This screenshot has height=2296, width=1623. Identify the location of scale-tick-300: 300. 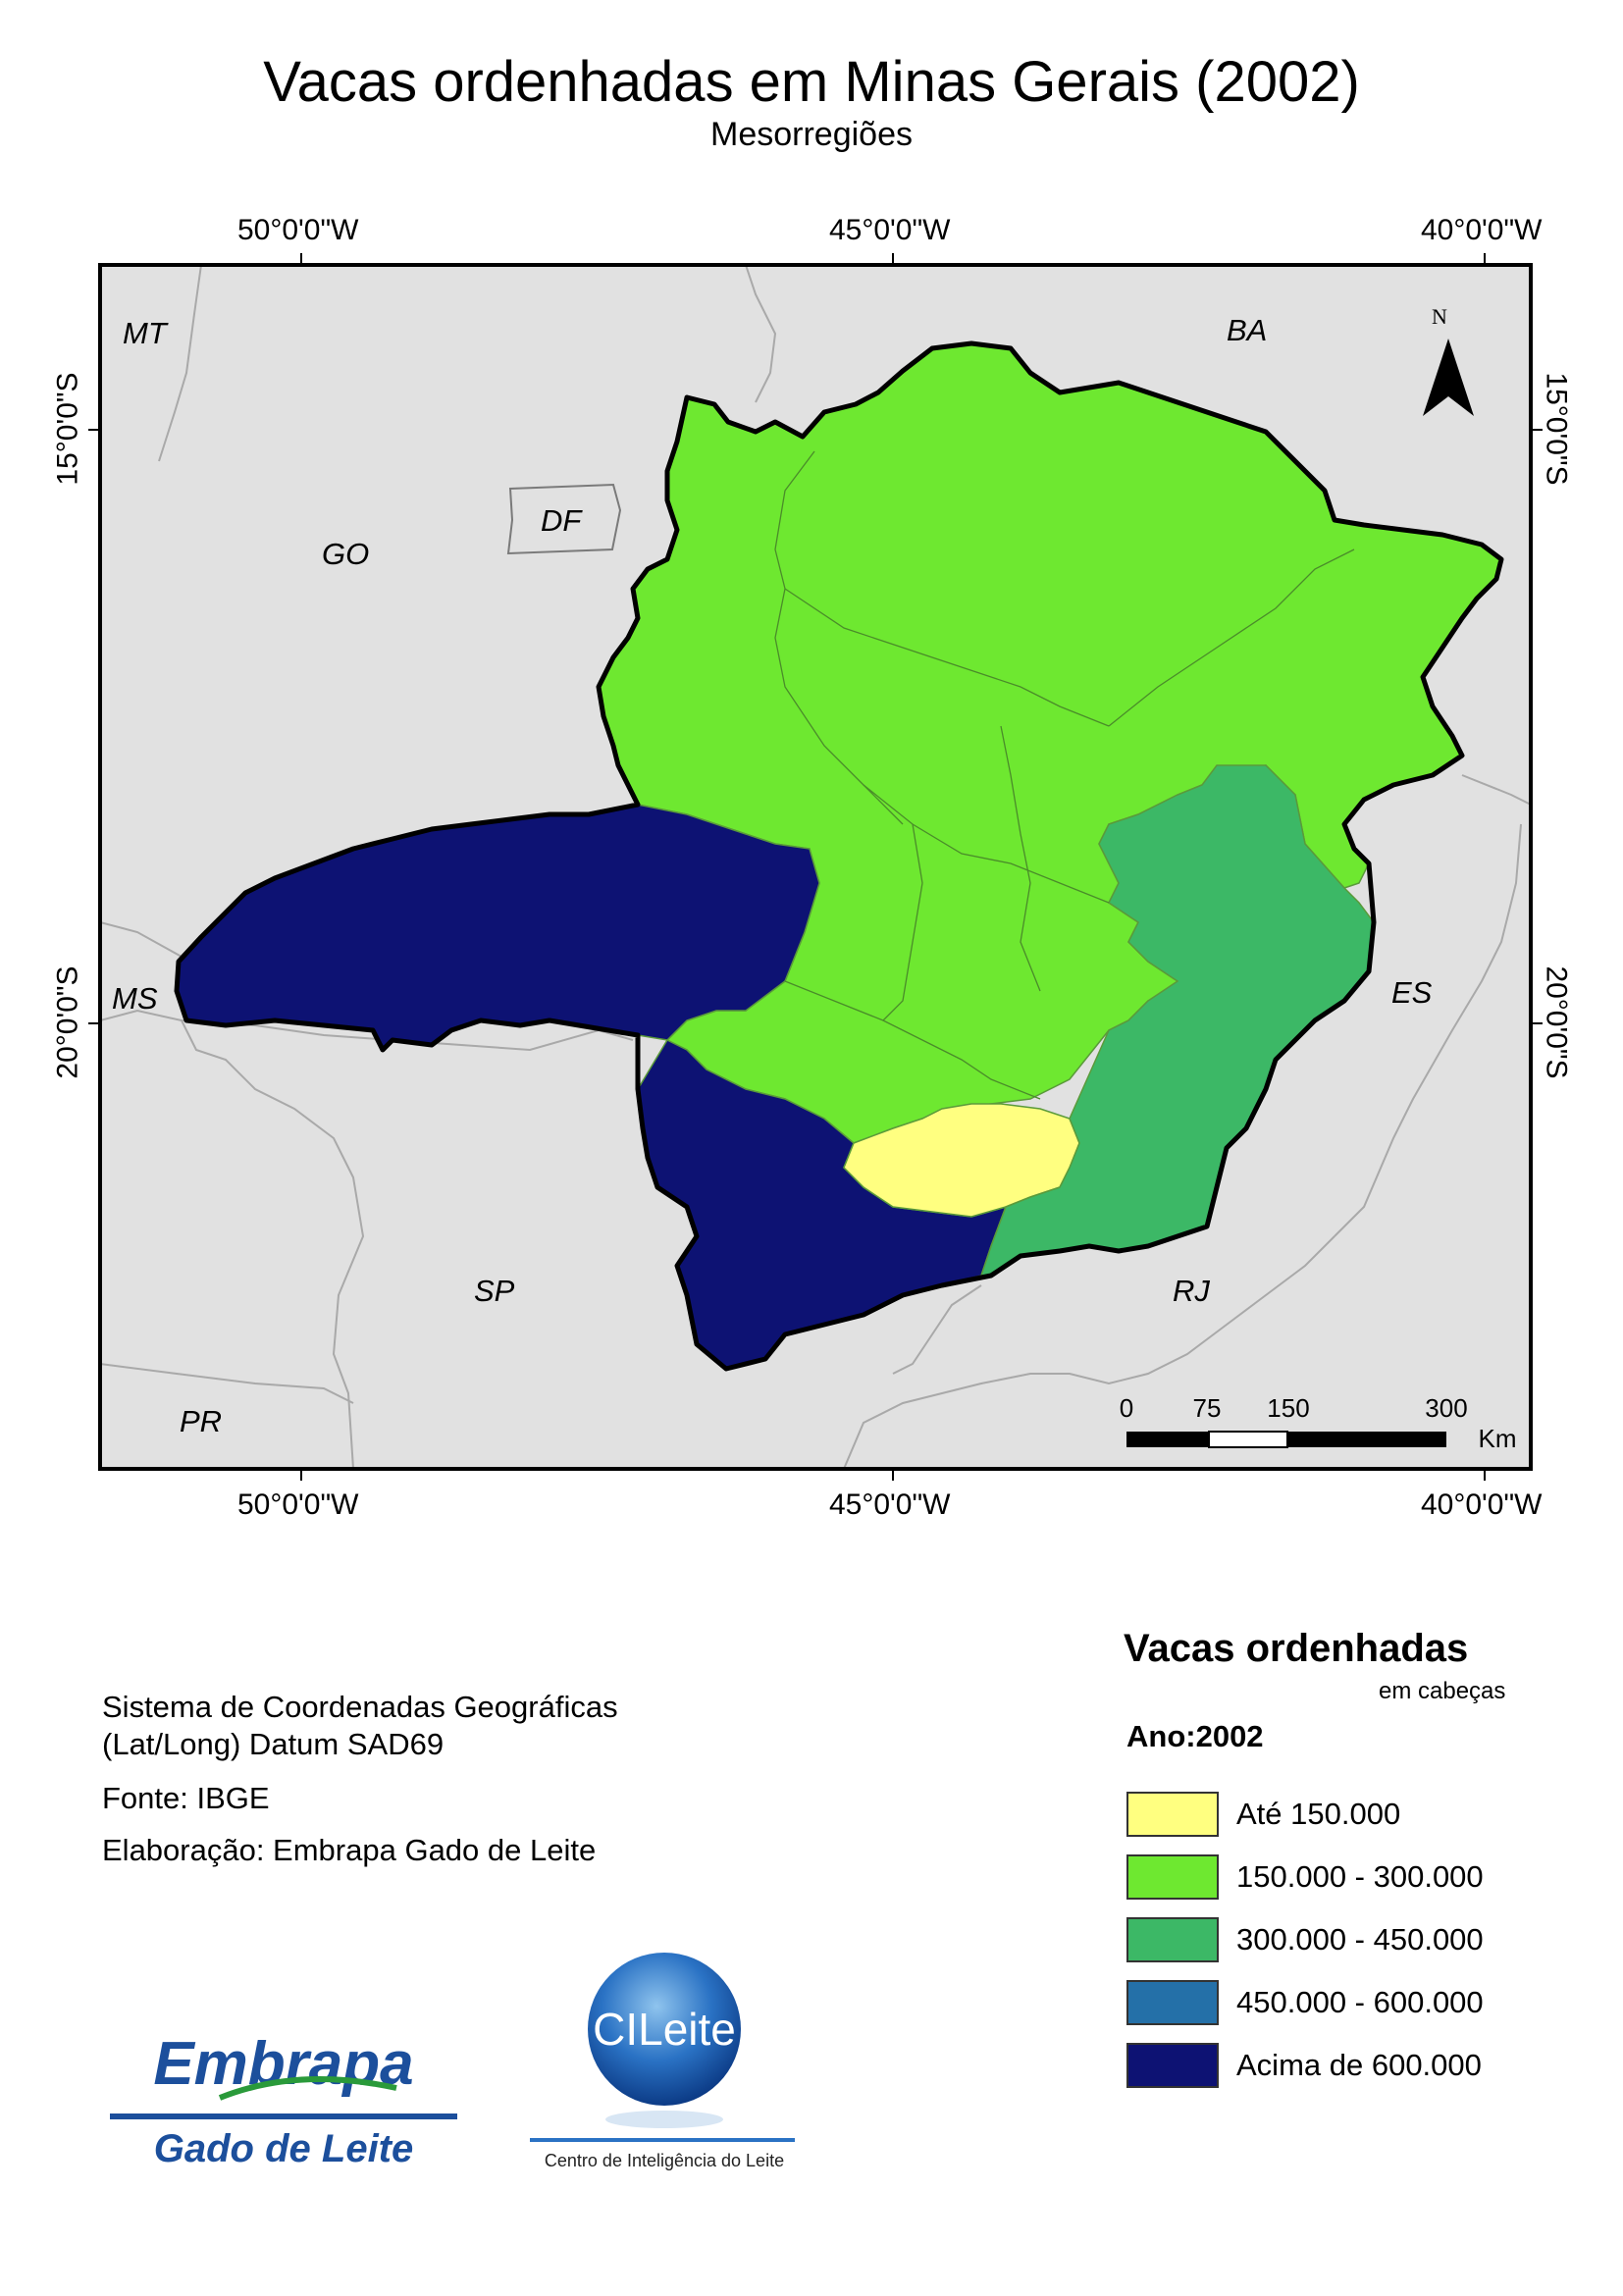
(1446, 1408).